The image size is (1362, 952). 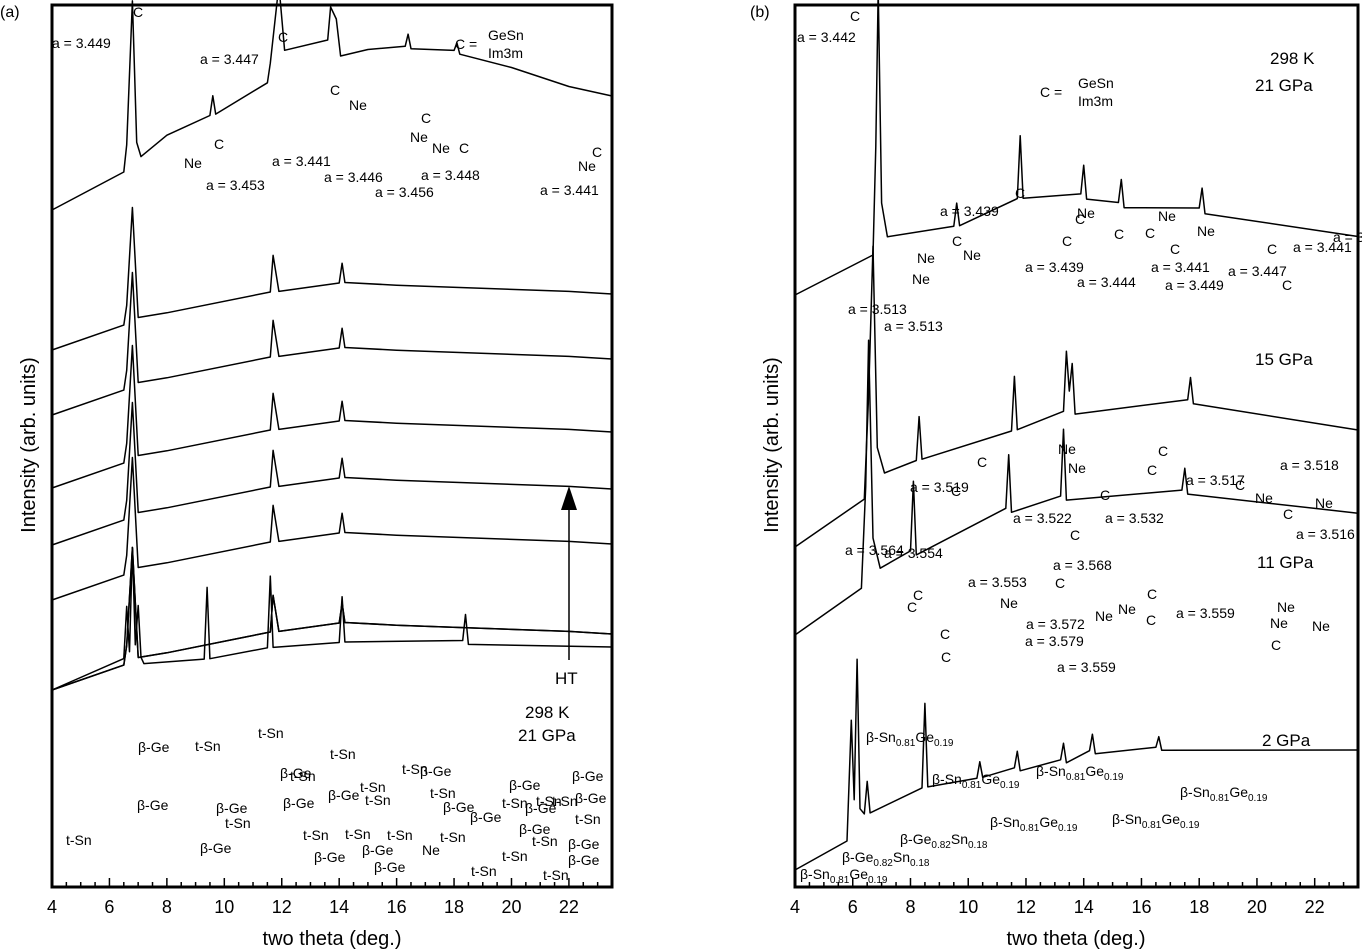 I want to click on peak-annotation: a = 3.559, so click(x=1205, y=613).